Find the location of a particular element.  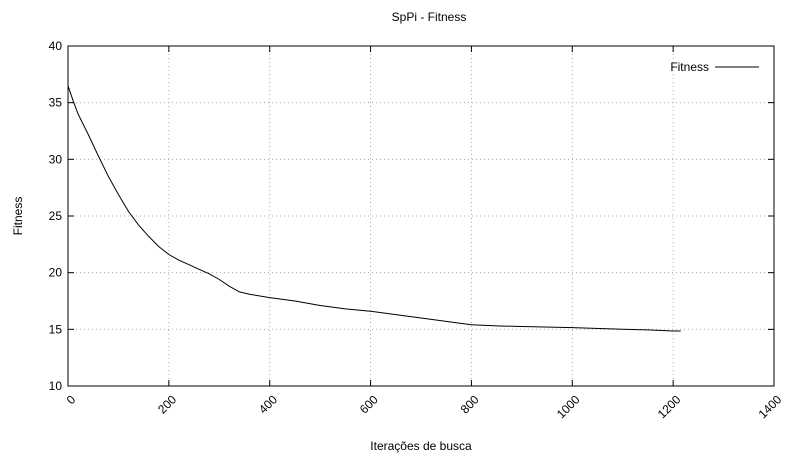

y-tick-label: 25 is located at coordinates (56, 216).